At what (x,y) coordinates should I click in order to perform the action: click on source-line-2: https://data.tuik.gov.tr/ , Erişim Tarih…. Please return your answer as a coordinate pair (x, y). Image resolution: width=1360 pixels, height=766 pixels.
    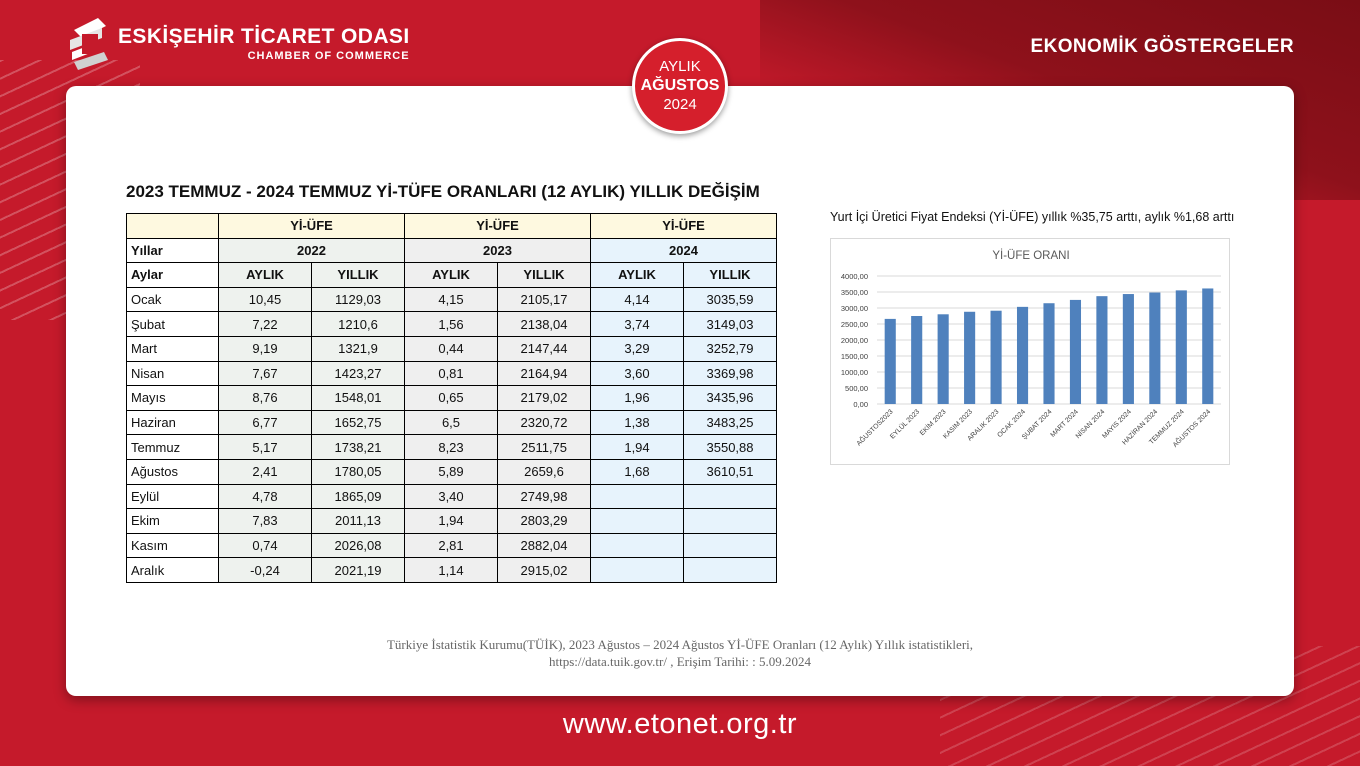
    Looking at the image, I should click on (680, 661).